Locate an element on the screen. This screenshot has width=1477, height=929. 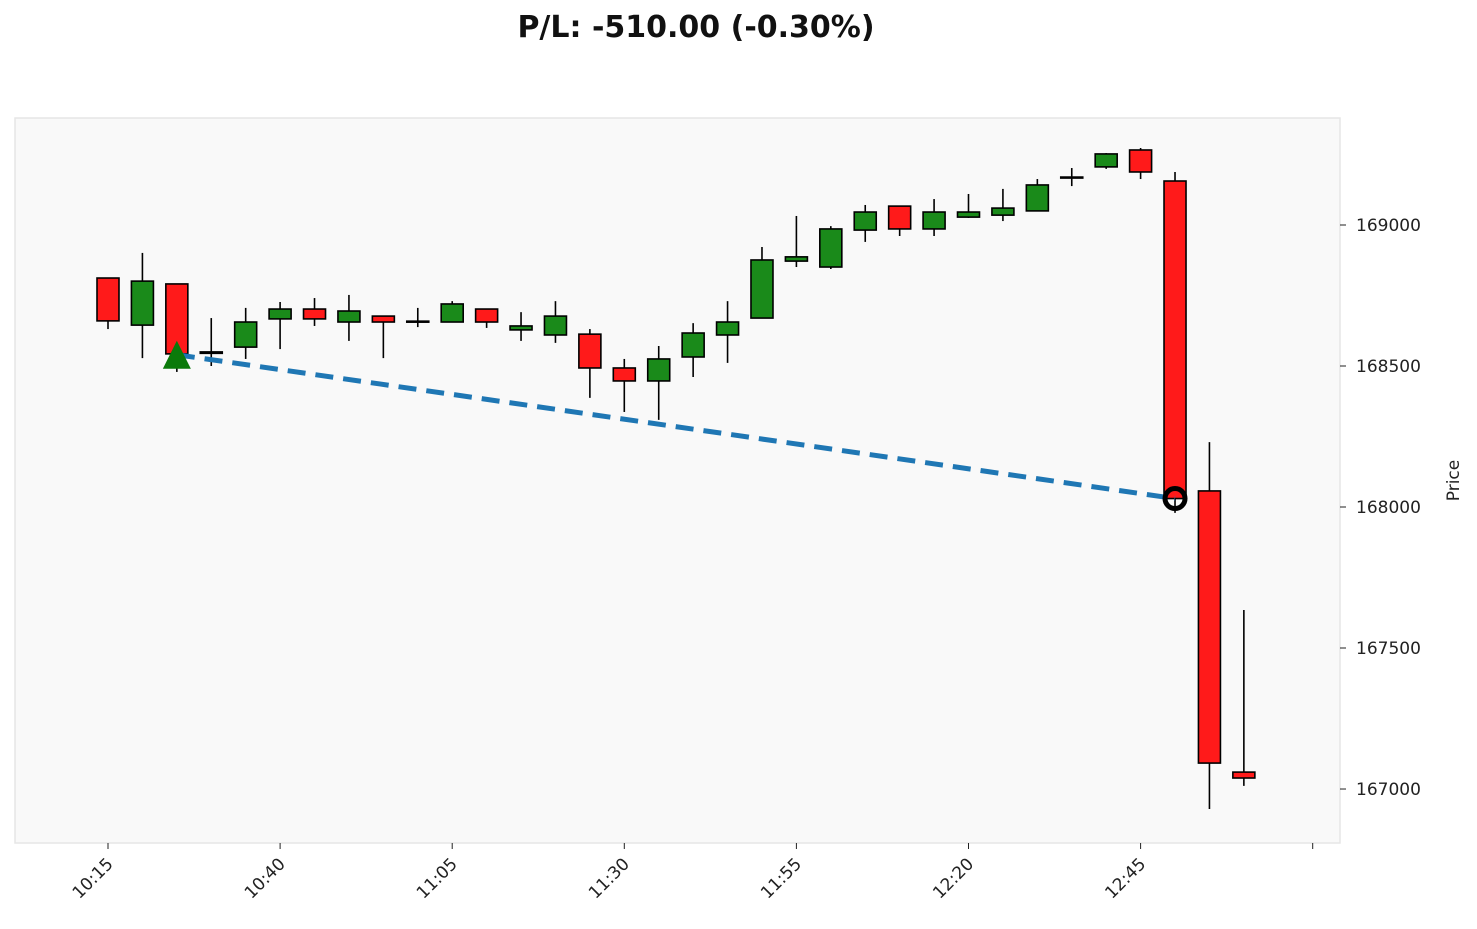
x-tick-label: 10:15 is located at coordinates (93, 878).